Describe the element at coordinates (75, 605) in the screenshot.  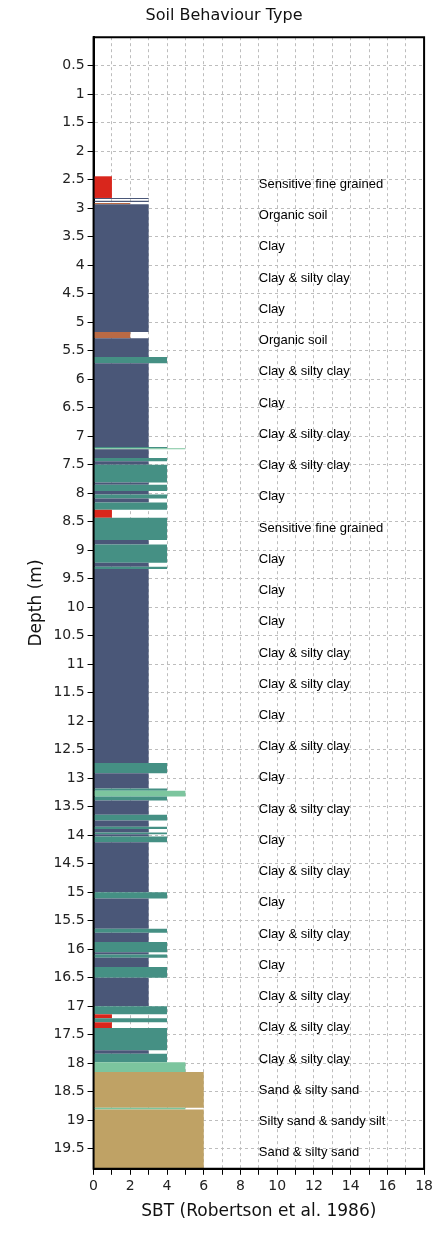
I see `y-tick-label: 10` at that location.